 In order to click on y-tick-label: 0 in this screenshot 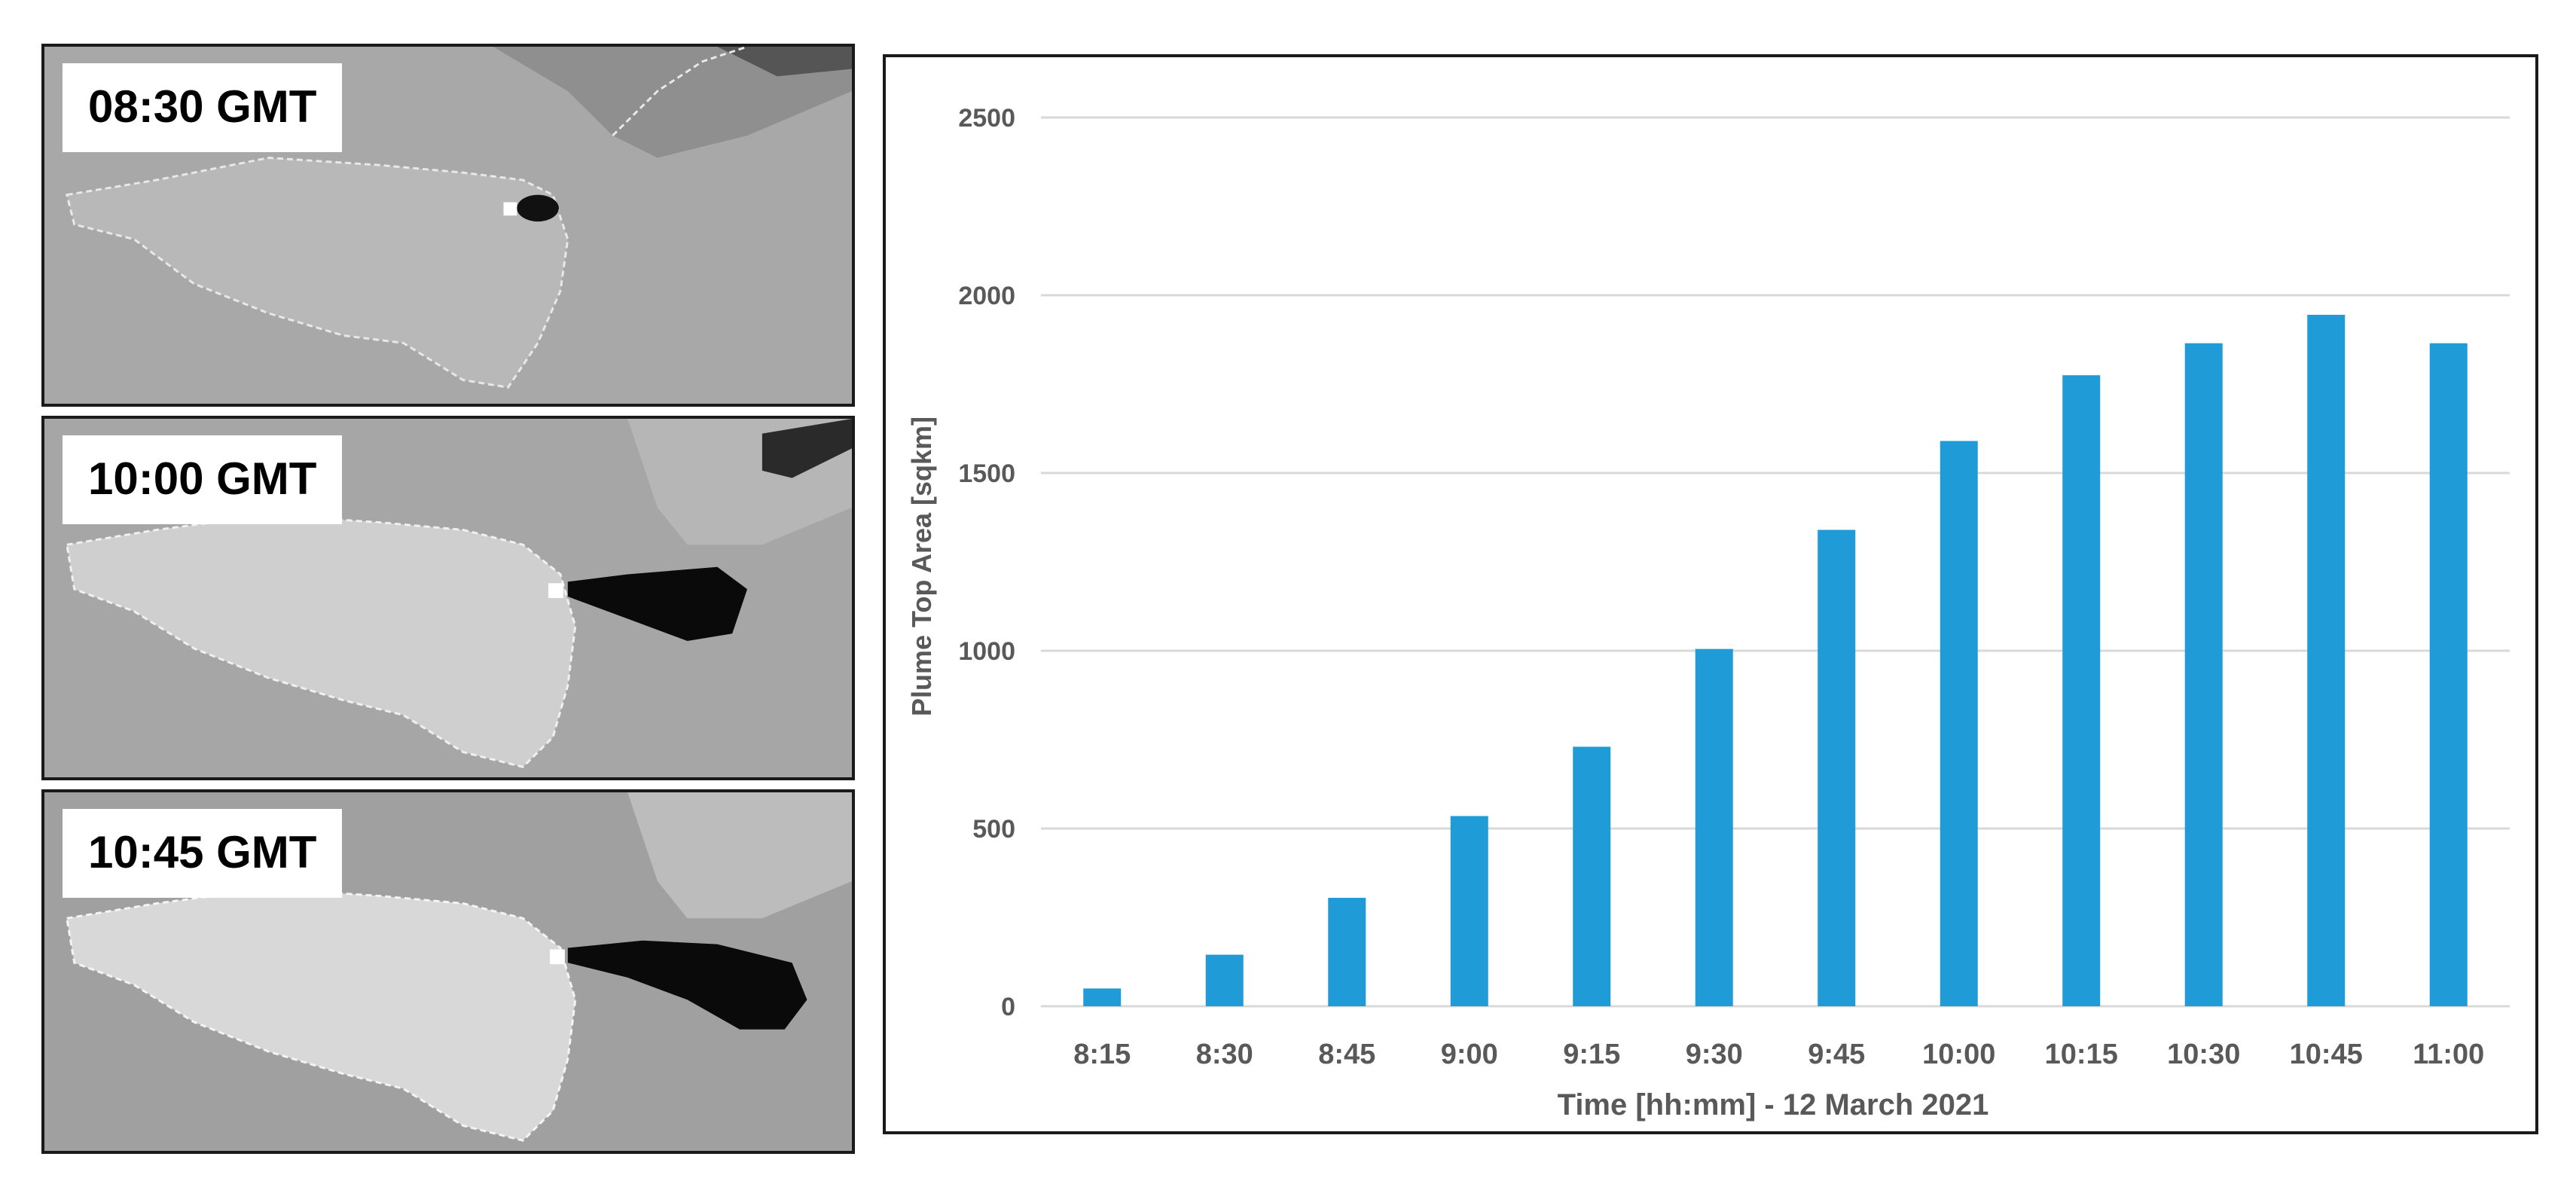, I will do `click(1008, 1007)`.